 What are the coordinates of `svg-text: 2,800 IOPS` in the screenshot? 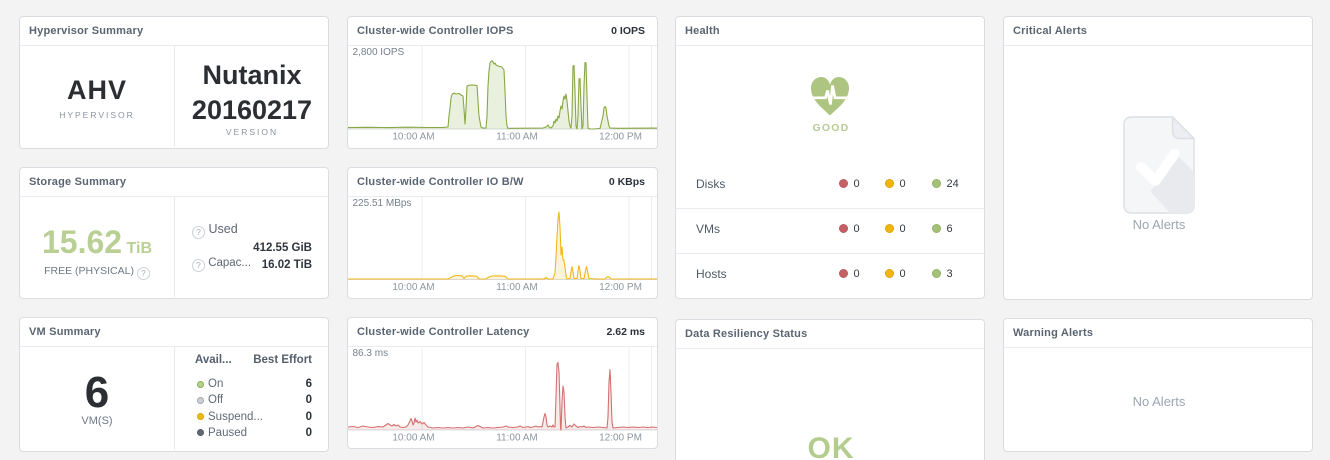 It's located at (379, 52).